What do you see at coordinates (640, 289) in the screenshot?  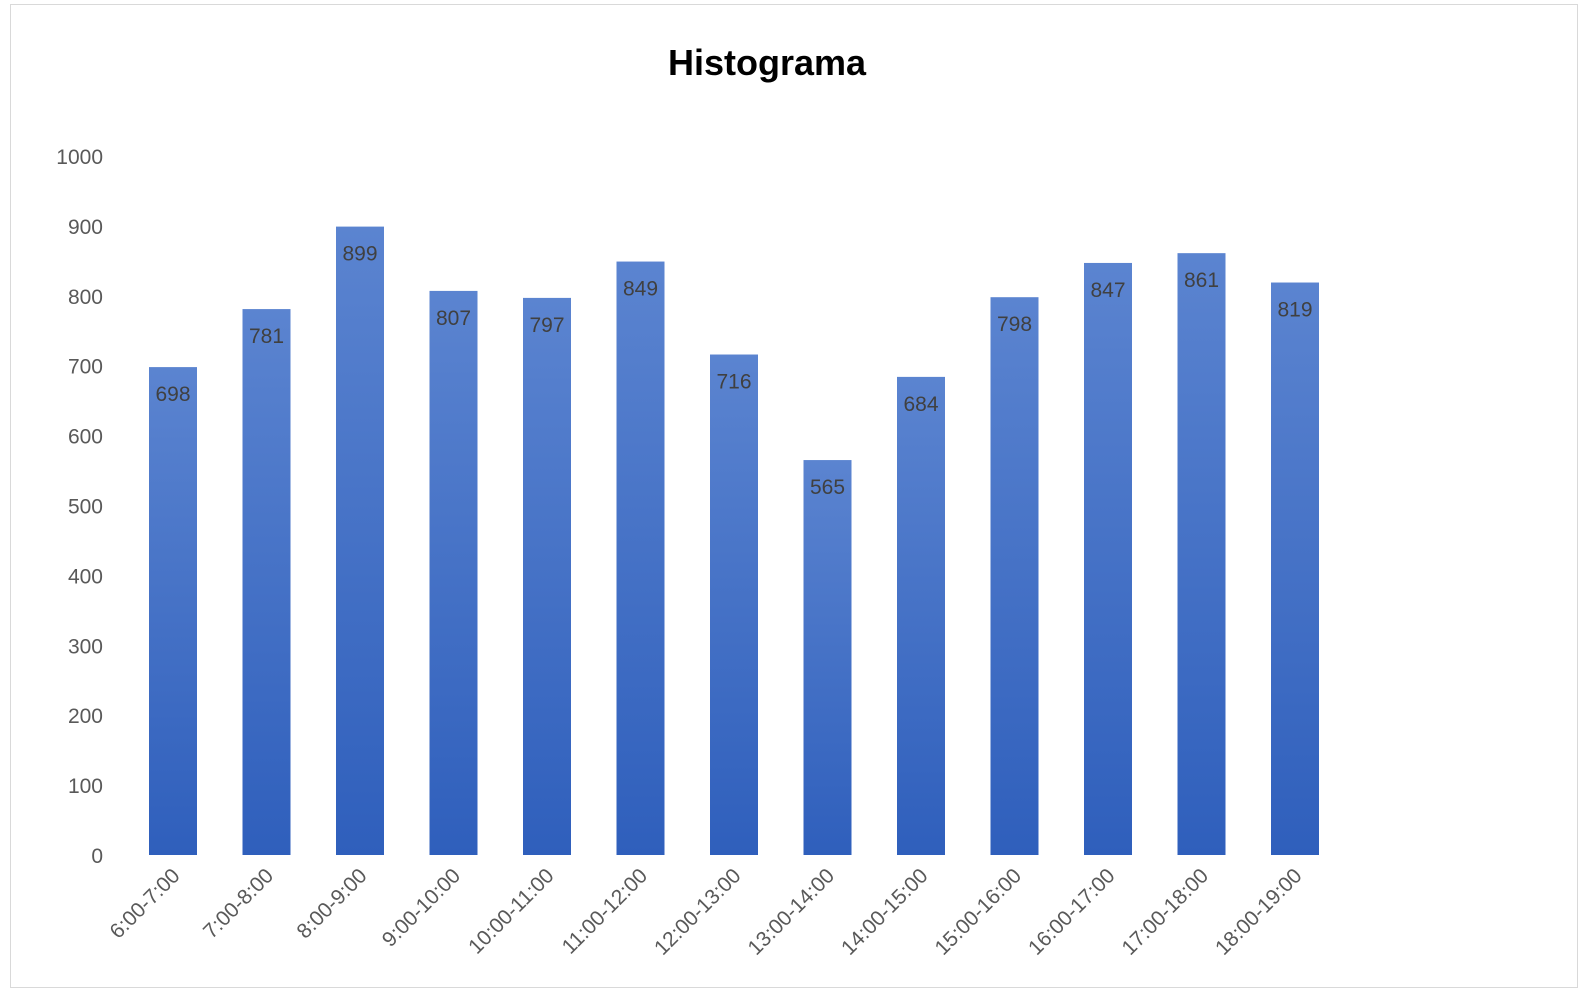 I see `data-label: 849` at bounding box center [640, 289].